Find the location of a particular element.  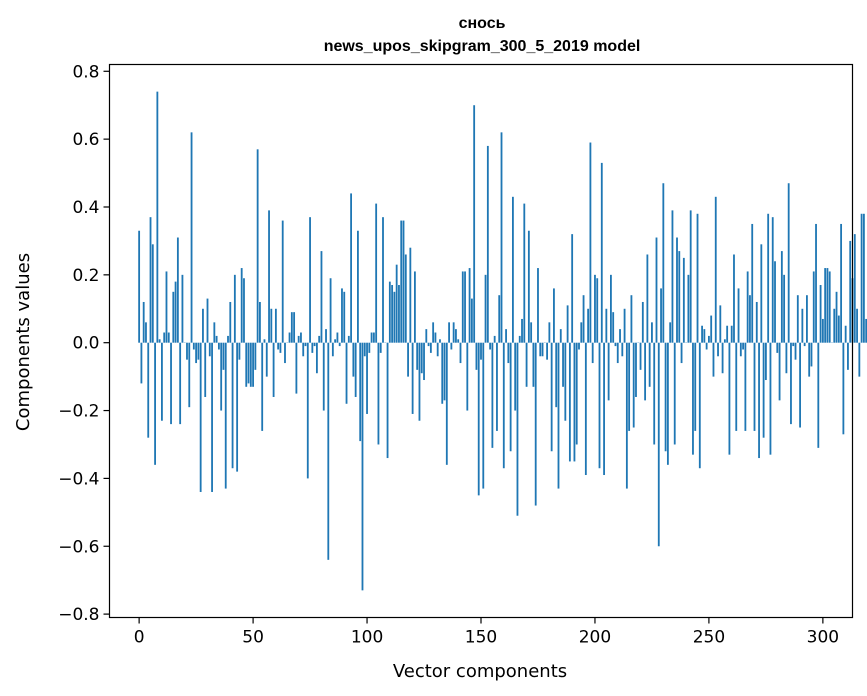

y-tick-label: 0.6 is located at coordinates (85, 140).